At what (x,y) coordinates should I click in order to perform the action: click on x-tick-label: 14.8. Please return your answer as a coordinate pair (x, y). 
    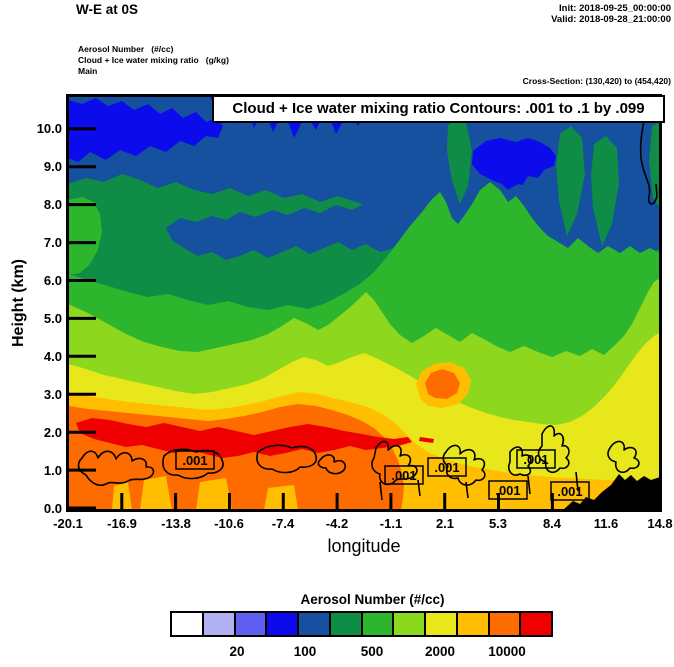
    Looking at the image, I should click on (660, 523).